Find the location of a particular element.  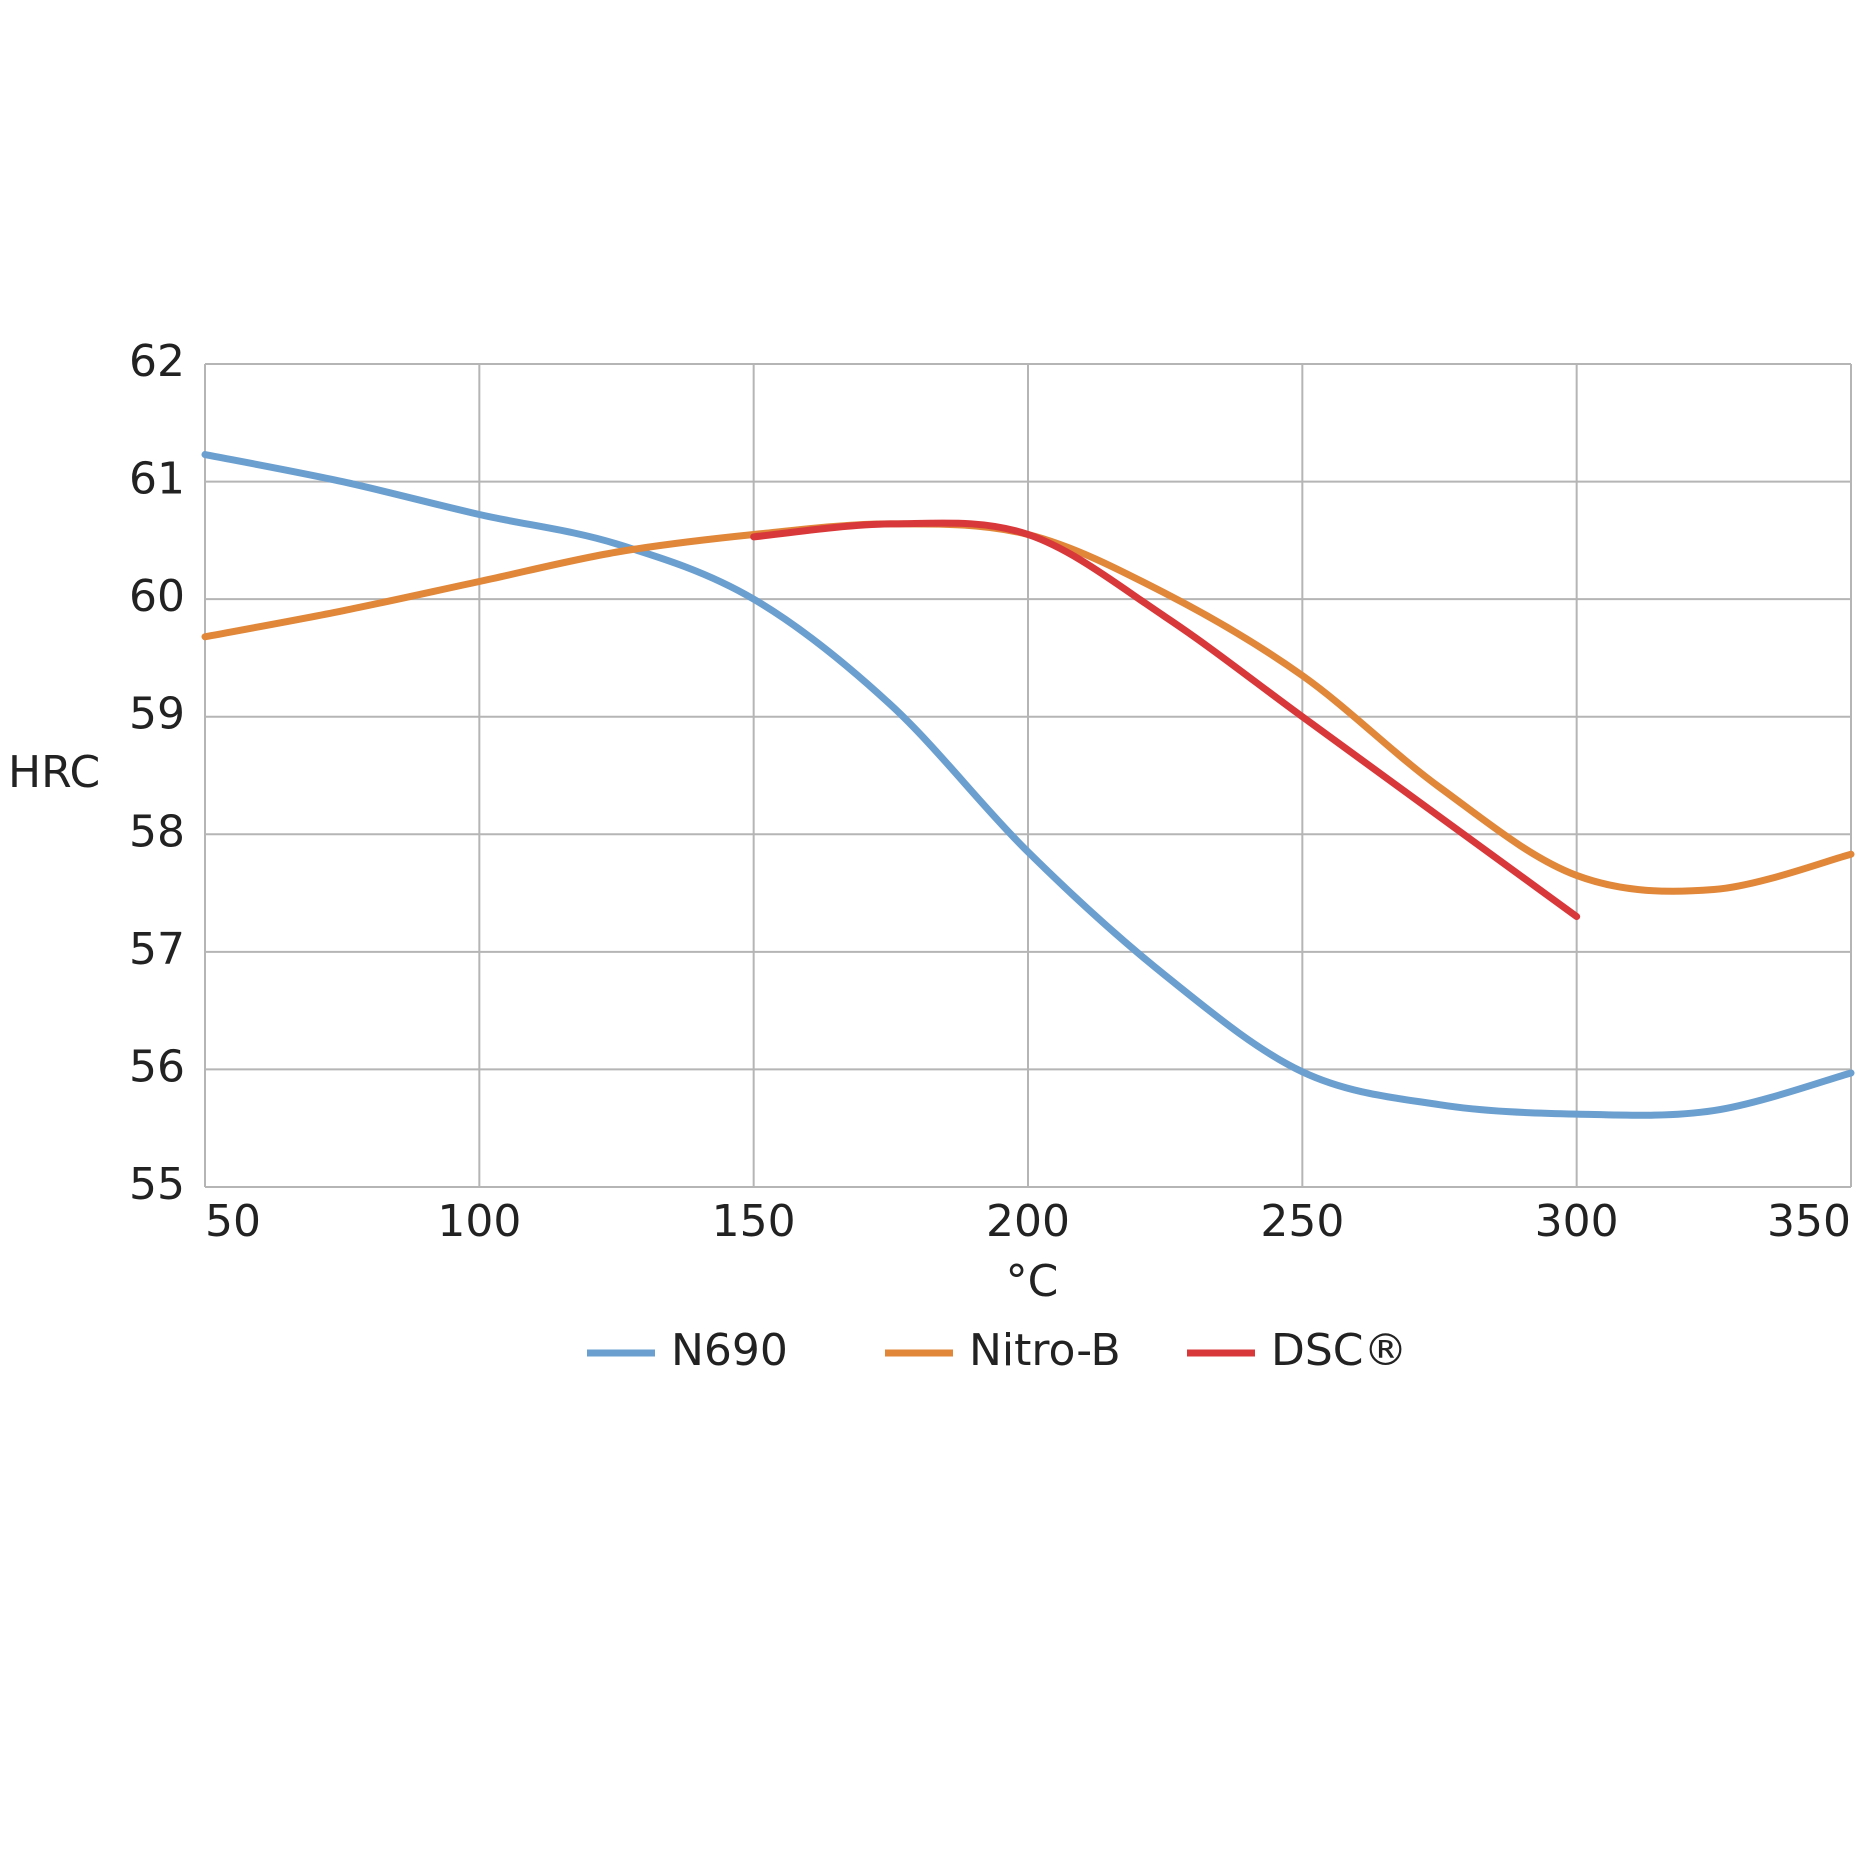

y-tick-label: 57 is located at coordinates (157, 949).